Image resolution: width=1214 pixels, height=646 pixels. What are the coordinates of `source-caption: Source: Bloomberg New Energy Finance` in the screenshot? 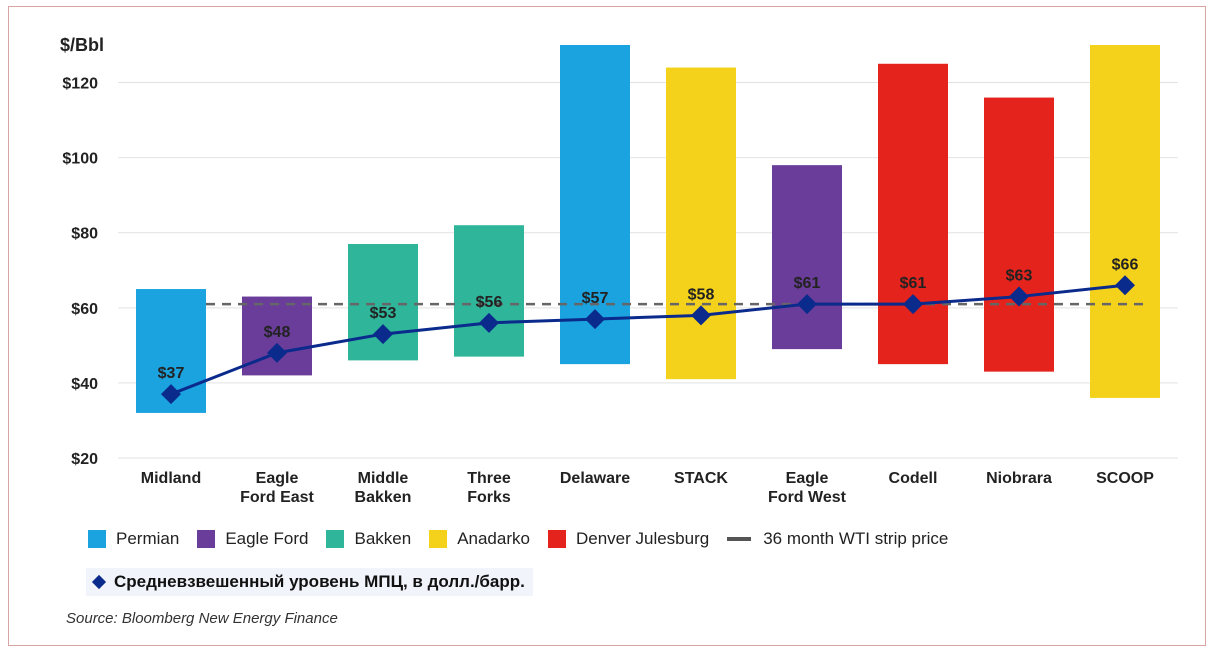 It's located at (202, 618).